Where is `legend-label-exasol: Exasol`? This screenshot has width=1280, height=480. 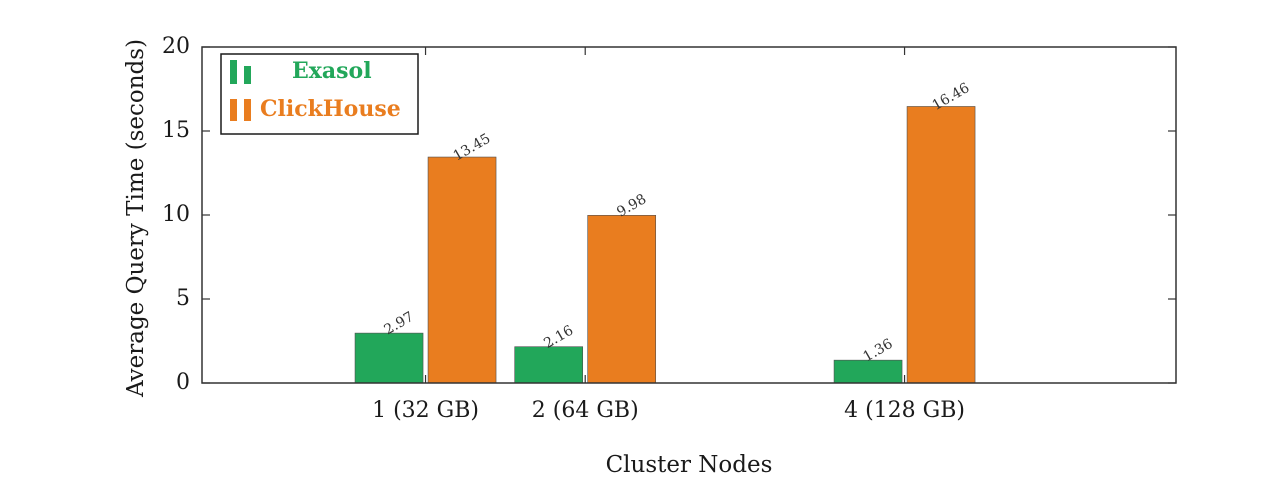 legend-label-exasol: Exasol is located at coordinates (332, 71).